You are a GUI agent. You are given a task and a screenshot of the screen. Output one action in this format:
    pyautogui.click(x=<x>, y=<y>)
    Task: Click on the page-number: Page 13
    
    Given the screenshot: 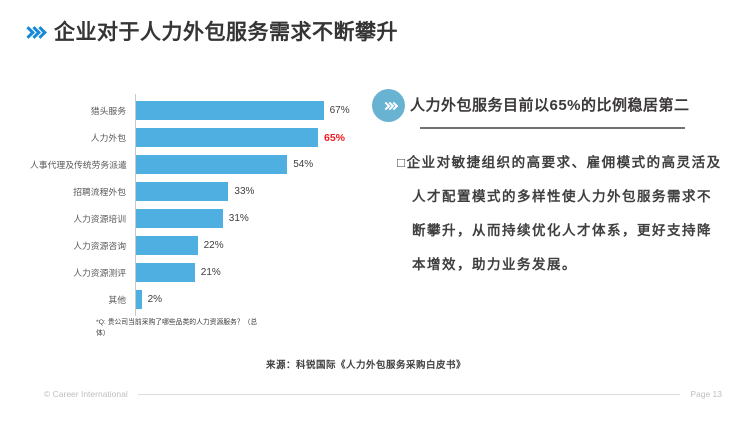 What is the action you would take?
    pyautogui.click(x=706, y=394)
    